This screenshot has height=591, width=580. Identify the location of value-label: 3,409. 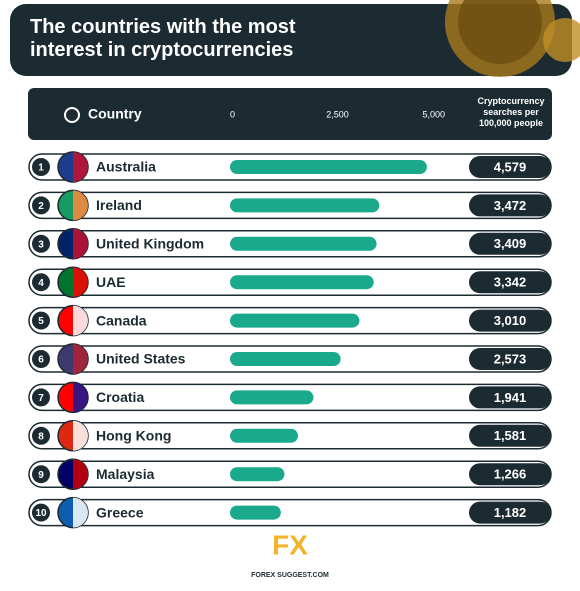
(510, 243).